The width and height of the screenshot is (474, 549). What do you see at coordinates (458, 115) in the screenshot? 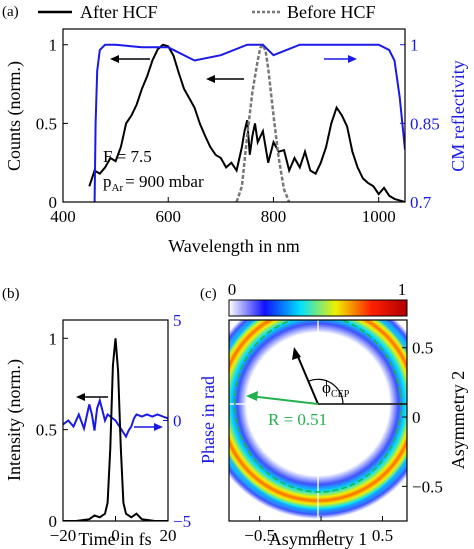
I see `panel-a-ylabel-right: CM reflectivity` at bounding box center [458, 115].